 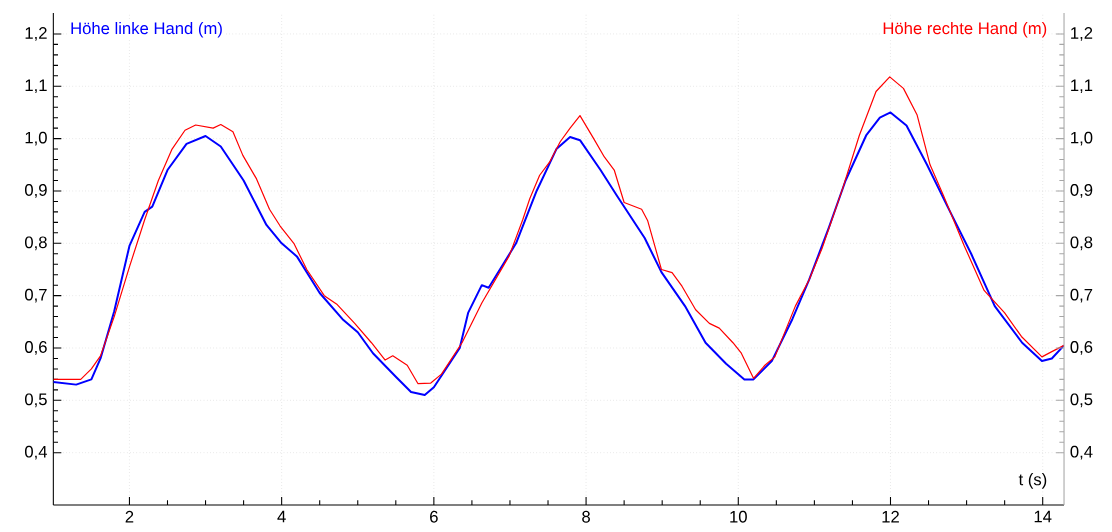 What do you see at coordinates (1081, 191) in the screenshot?
I see `y2-tick-label: 0,9` at bounding box center [1081, 191].